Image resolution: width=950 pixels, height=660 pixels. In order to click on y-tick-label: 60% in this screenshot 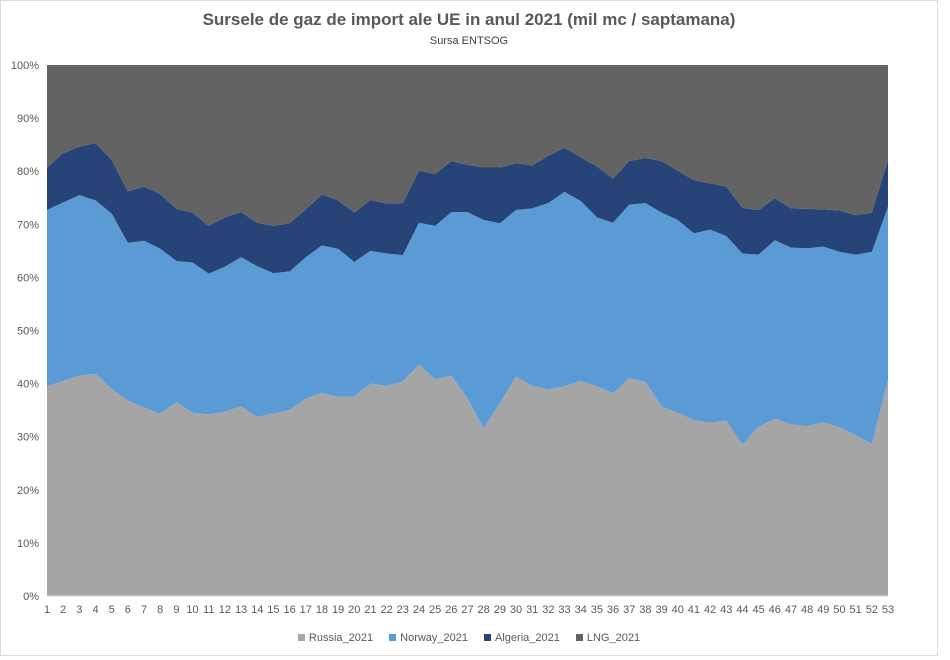, I will do `click(28, 278)`.